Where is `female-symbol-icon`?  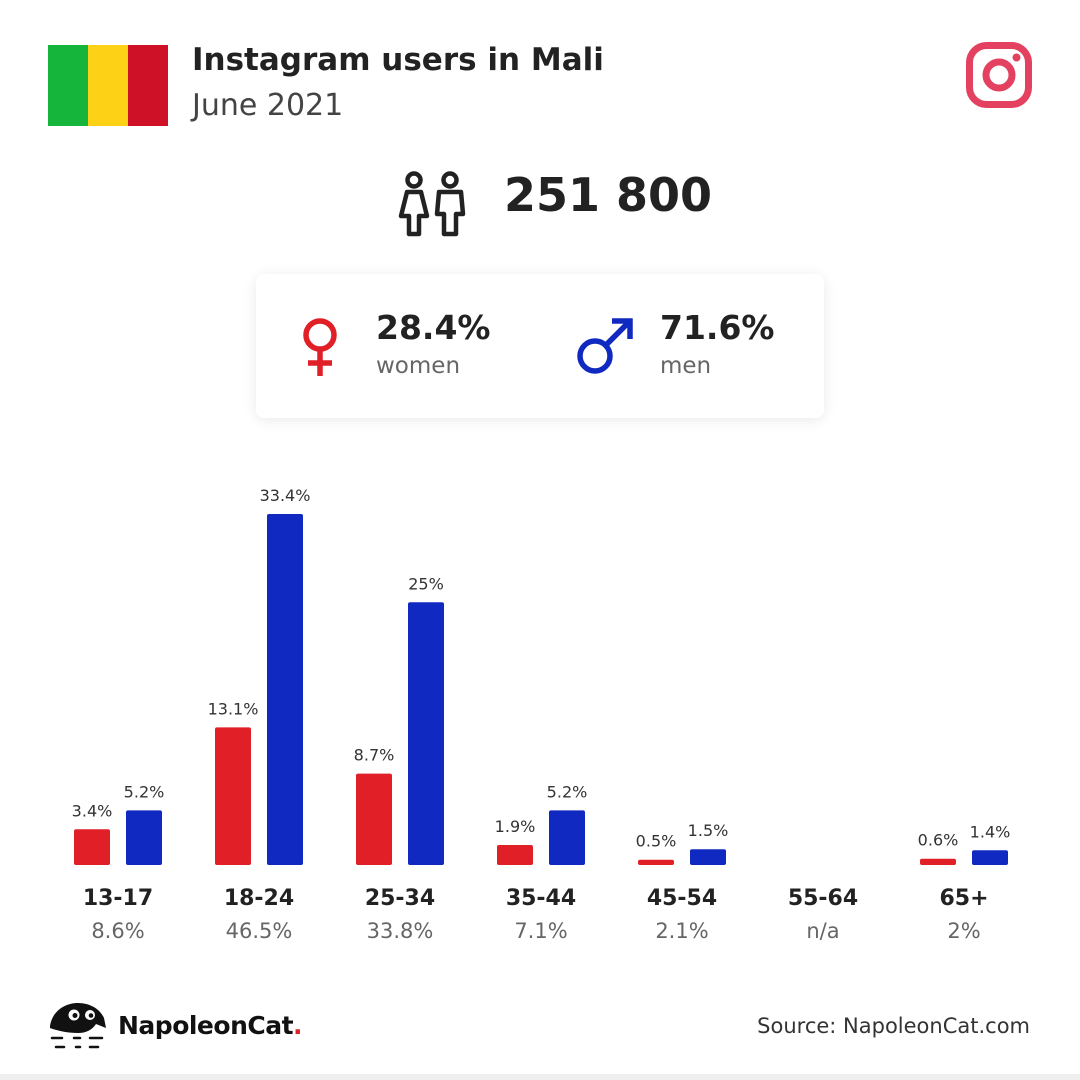
female-symbol-icon is located at coordinates (320, 347).